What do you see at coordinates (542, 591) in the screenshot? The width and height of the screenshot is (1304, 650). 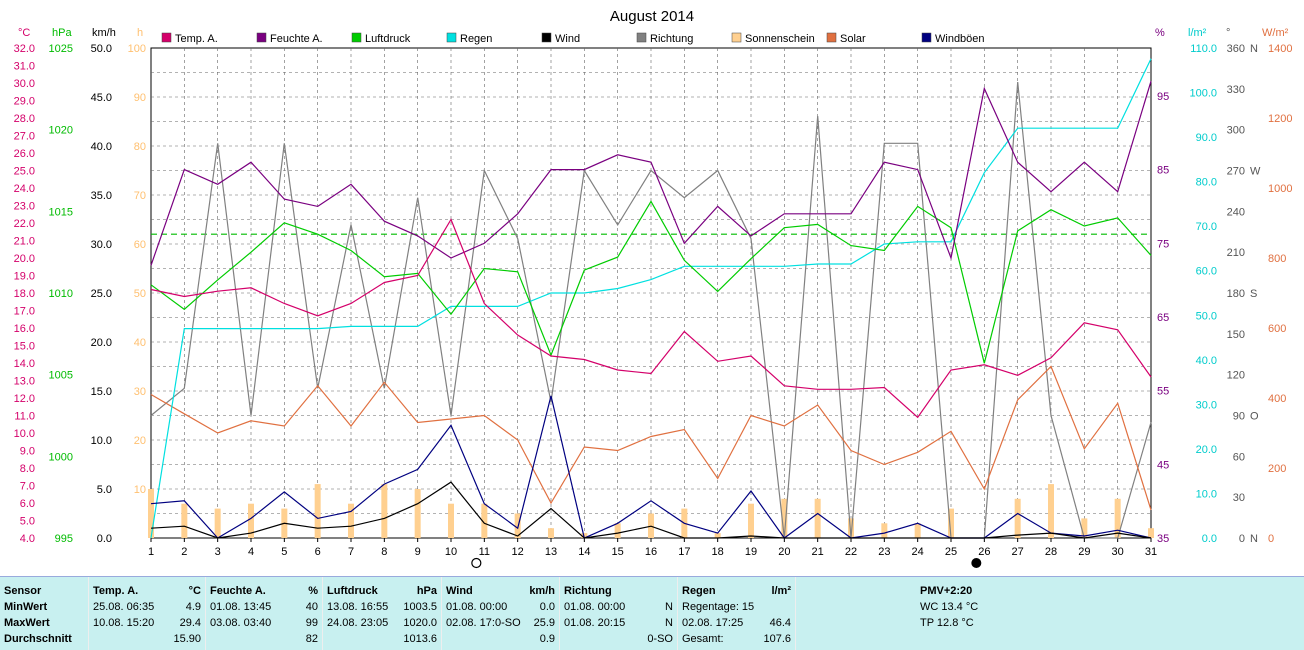 I see `wind-unit: km/h` at bounding box center [542, 591].